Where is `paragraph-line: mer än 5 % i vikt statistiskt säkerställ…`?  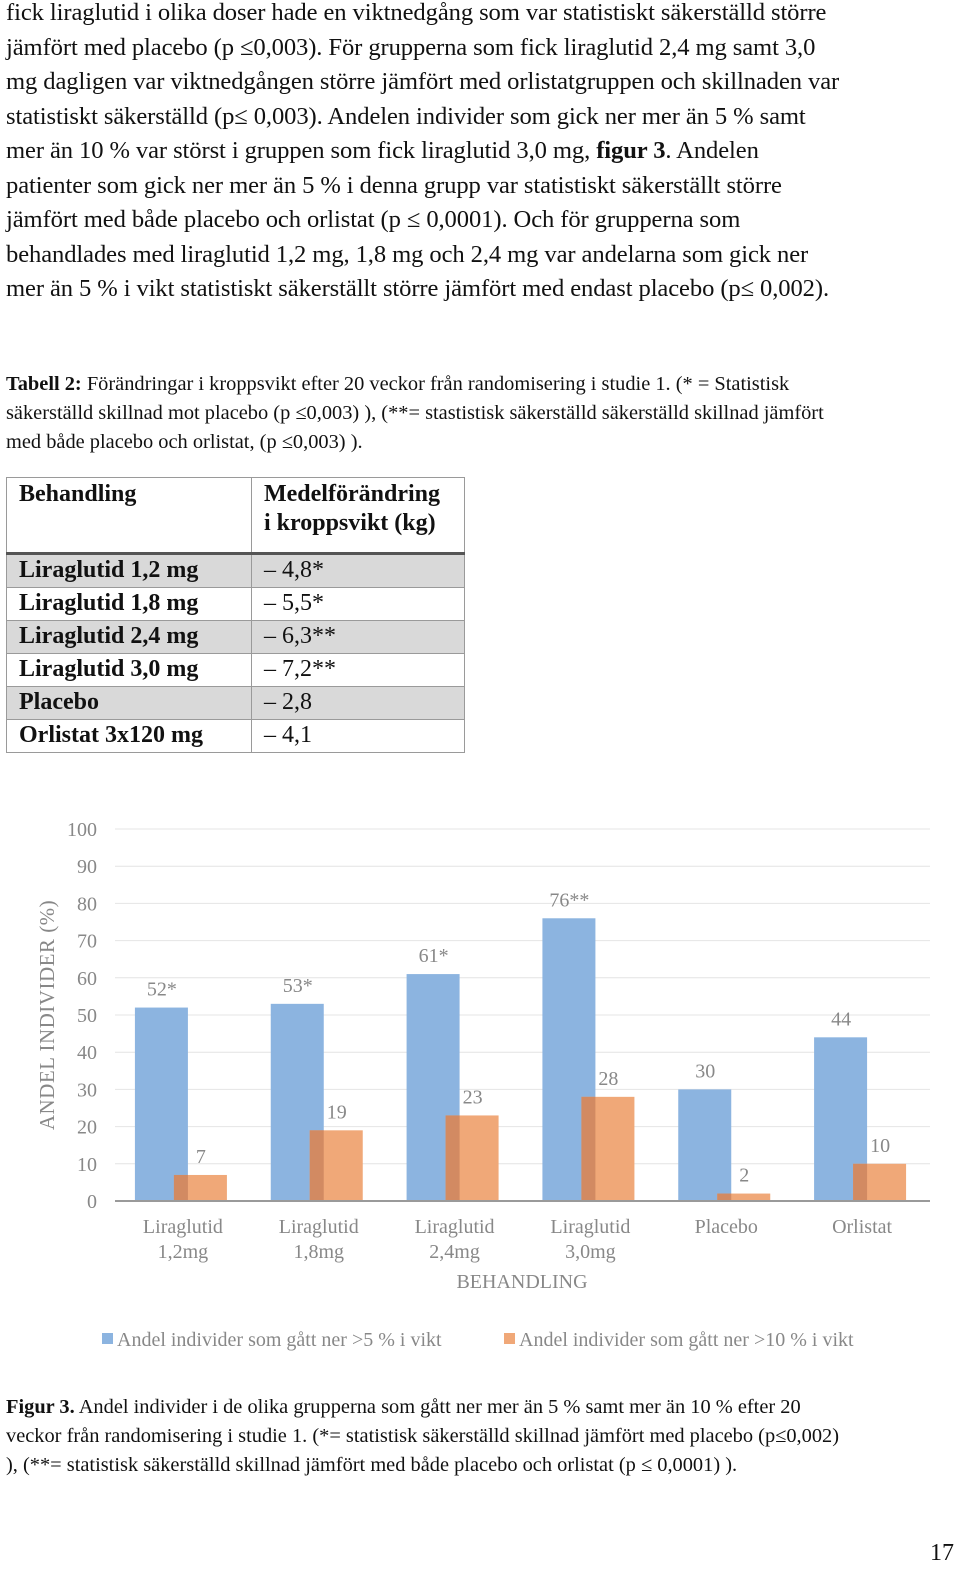 paragraph-line: mer än 5 % i vikt statistiskt säkerställ… is located at coordinates (418, 288).